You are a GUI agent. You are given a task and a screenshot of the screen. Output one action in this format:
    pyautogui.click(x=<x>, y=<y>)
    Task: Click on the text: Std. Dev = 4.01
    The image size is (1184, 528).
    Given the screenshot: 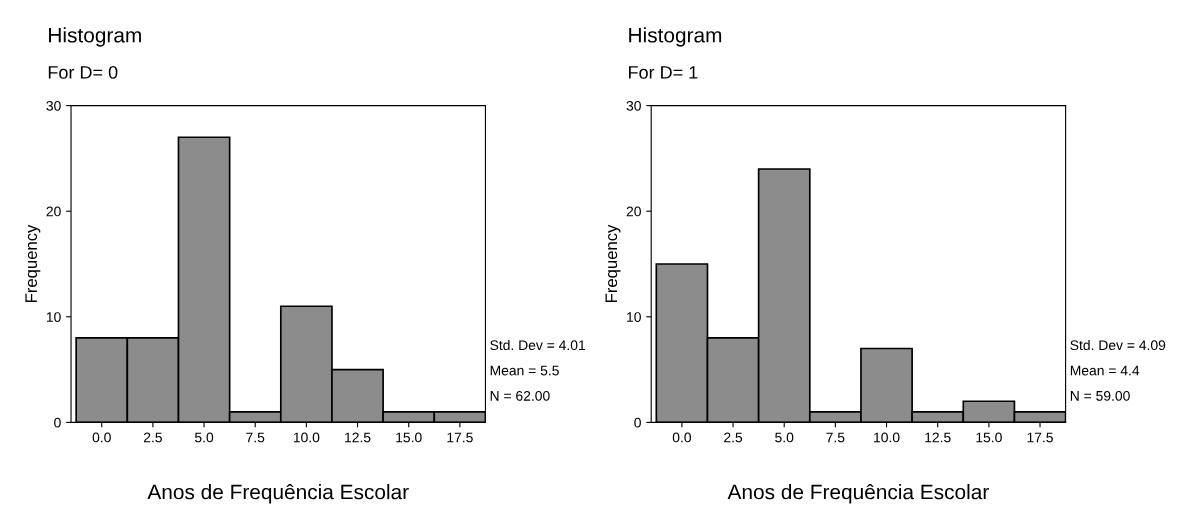 What is the action you would take?
    pyautogui.click(x=538, y=345)
    